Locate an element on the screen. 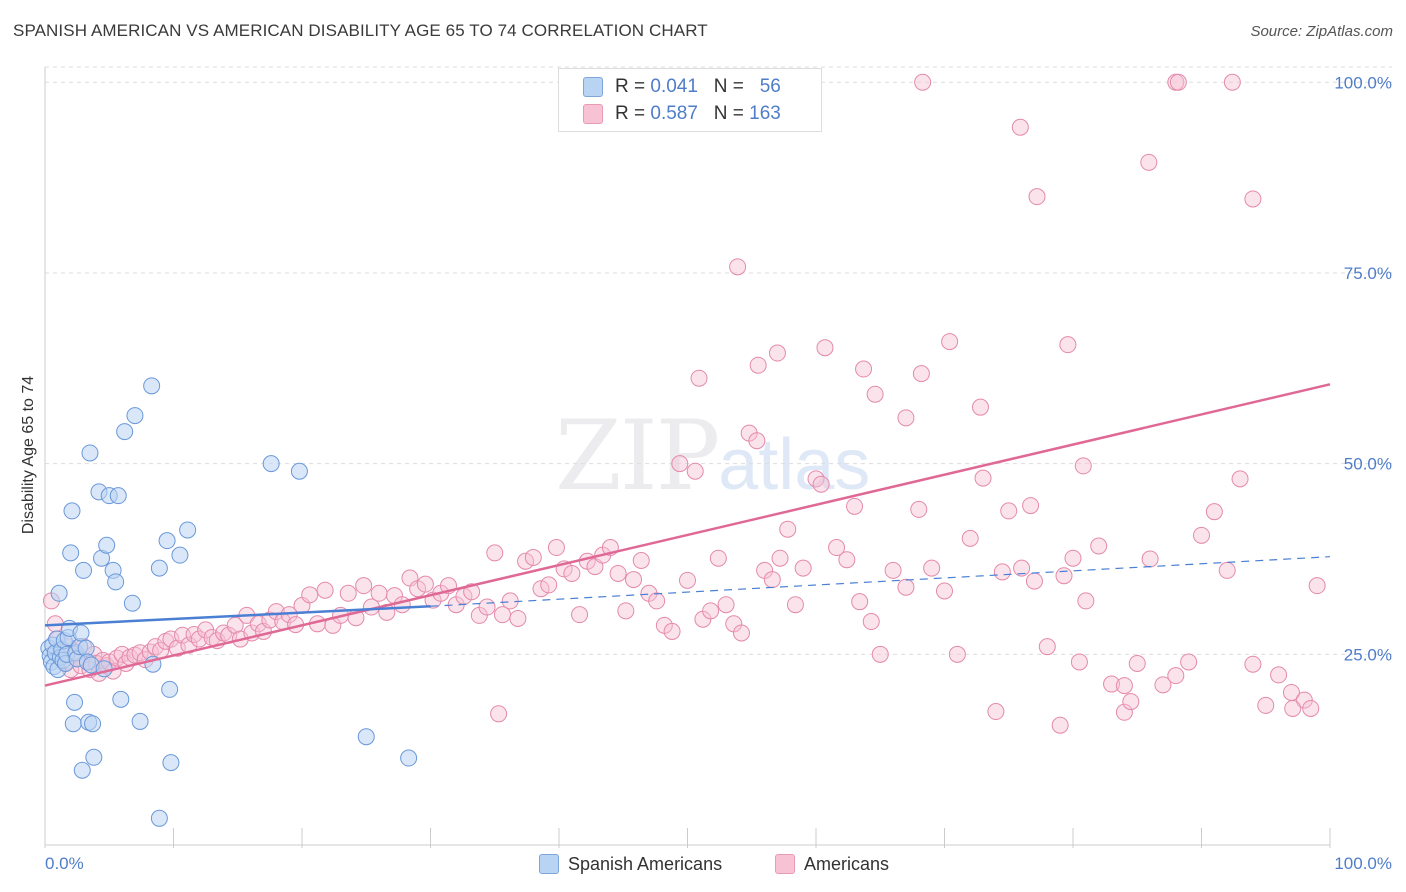  bottom-legend-swatch-blue is located at coordinates (549, 864).